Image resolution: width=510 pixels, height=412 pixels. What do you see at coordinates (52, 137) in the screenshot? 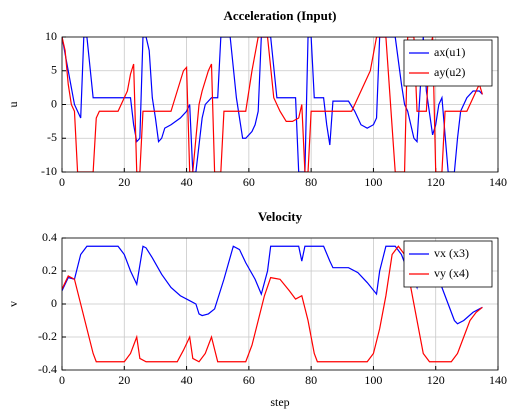
I see `y-tick-label: -5` at bounding box center [52, 137].